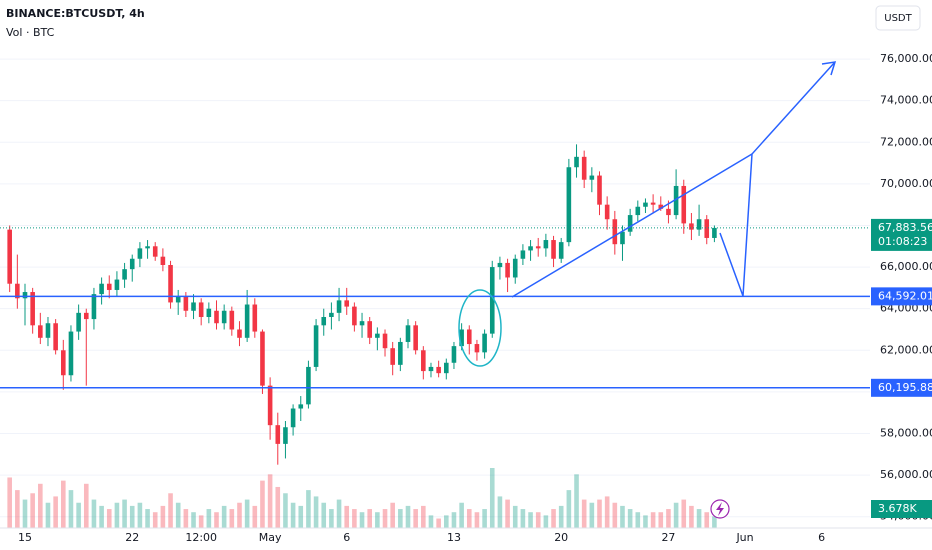  What do you see at coordinates (902, 241) in the screenshot?
I see `countdown: 01:08:23` at bounding box center [902, 241].